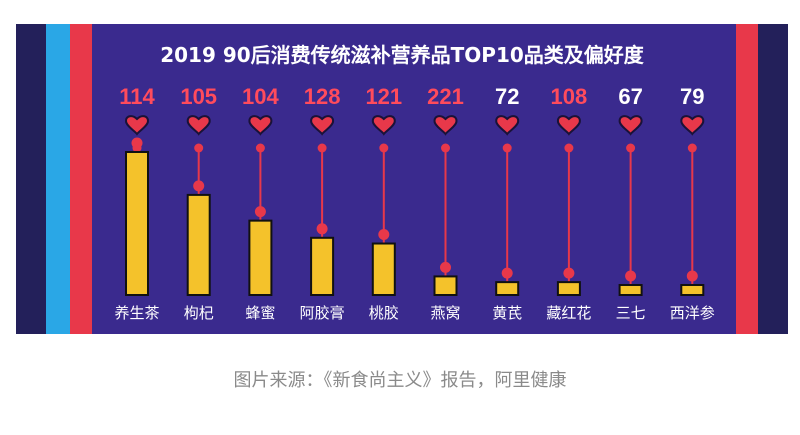 The image size is (800, 435). What do you see at coordinates (568, 313) in the screenshot?
I see `category-label: 藏红花` at bounding box center [568, 313].